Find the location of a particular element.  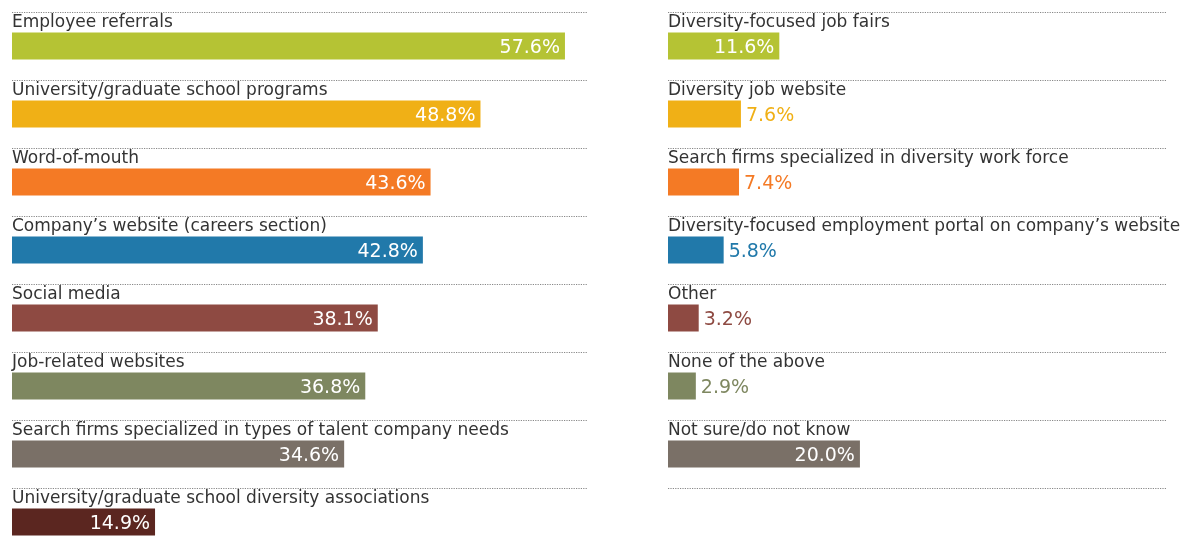

y-tick-label: Diversity job website is located at coordinates (757, 88).